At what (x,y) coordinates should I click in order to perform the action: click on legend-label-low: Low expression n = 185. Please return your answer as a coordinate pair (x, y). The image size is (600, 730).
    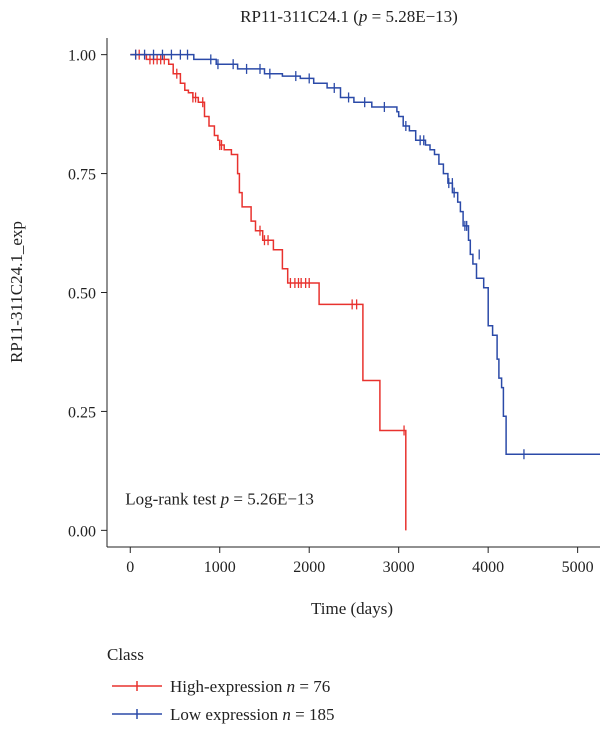
    Looking at the image, I should click on (252, 714).